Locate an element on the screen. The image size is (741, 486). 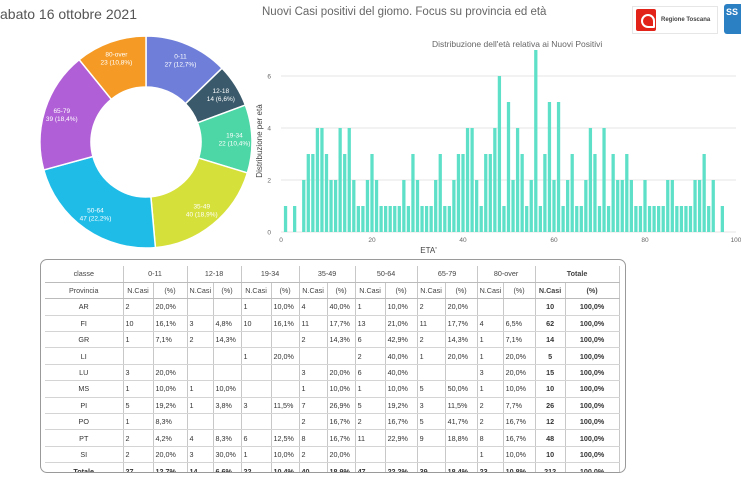
y-tick-label: 6 is located at coordinates (269, 77).